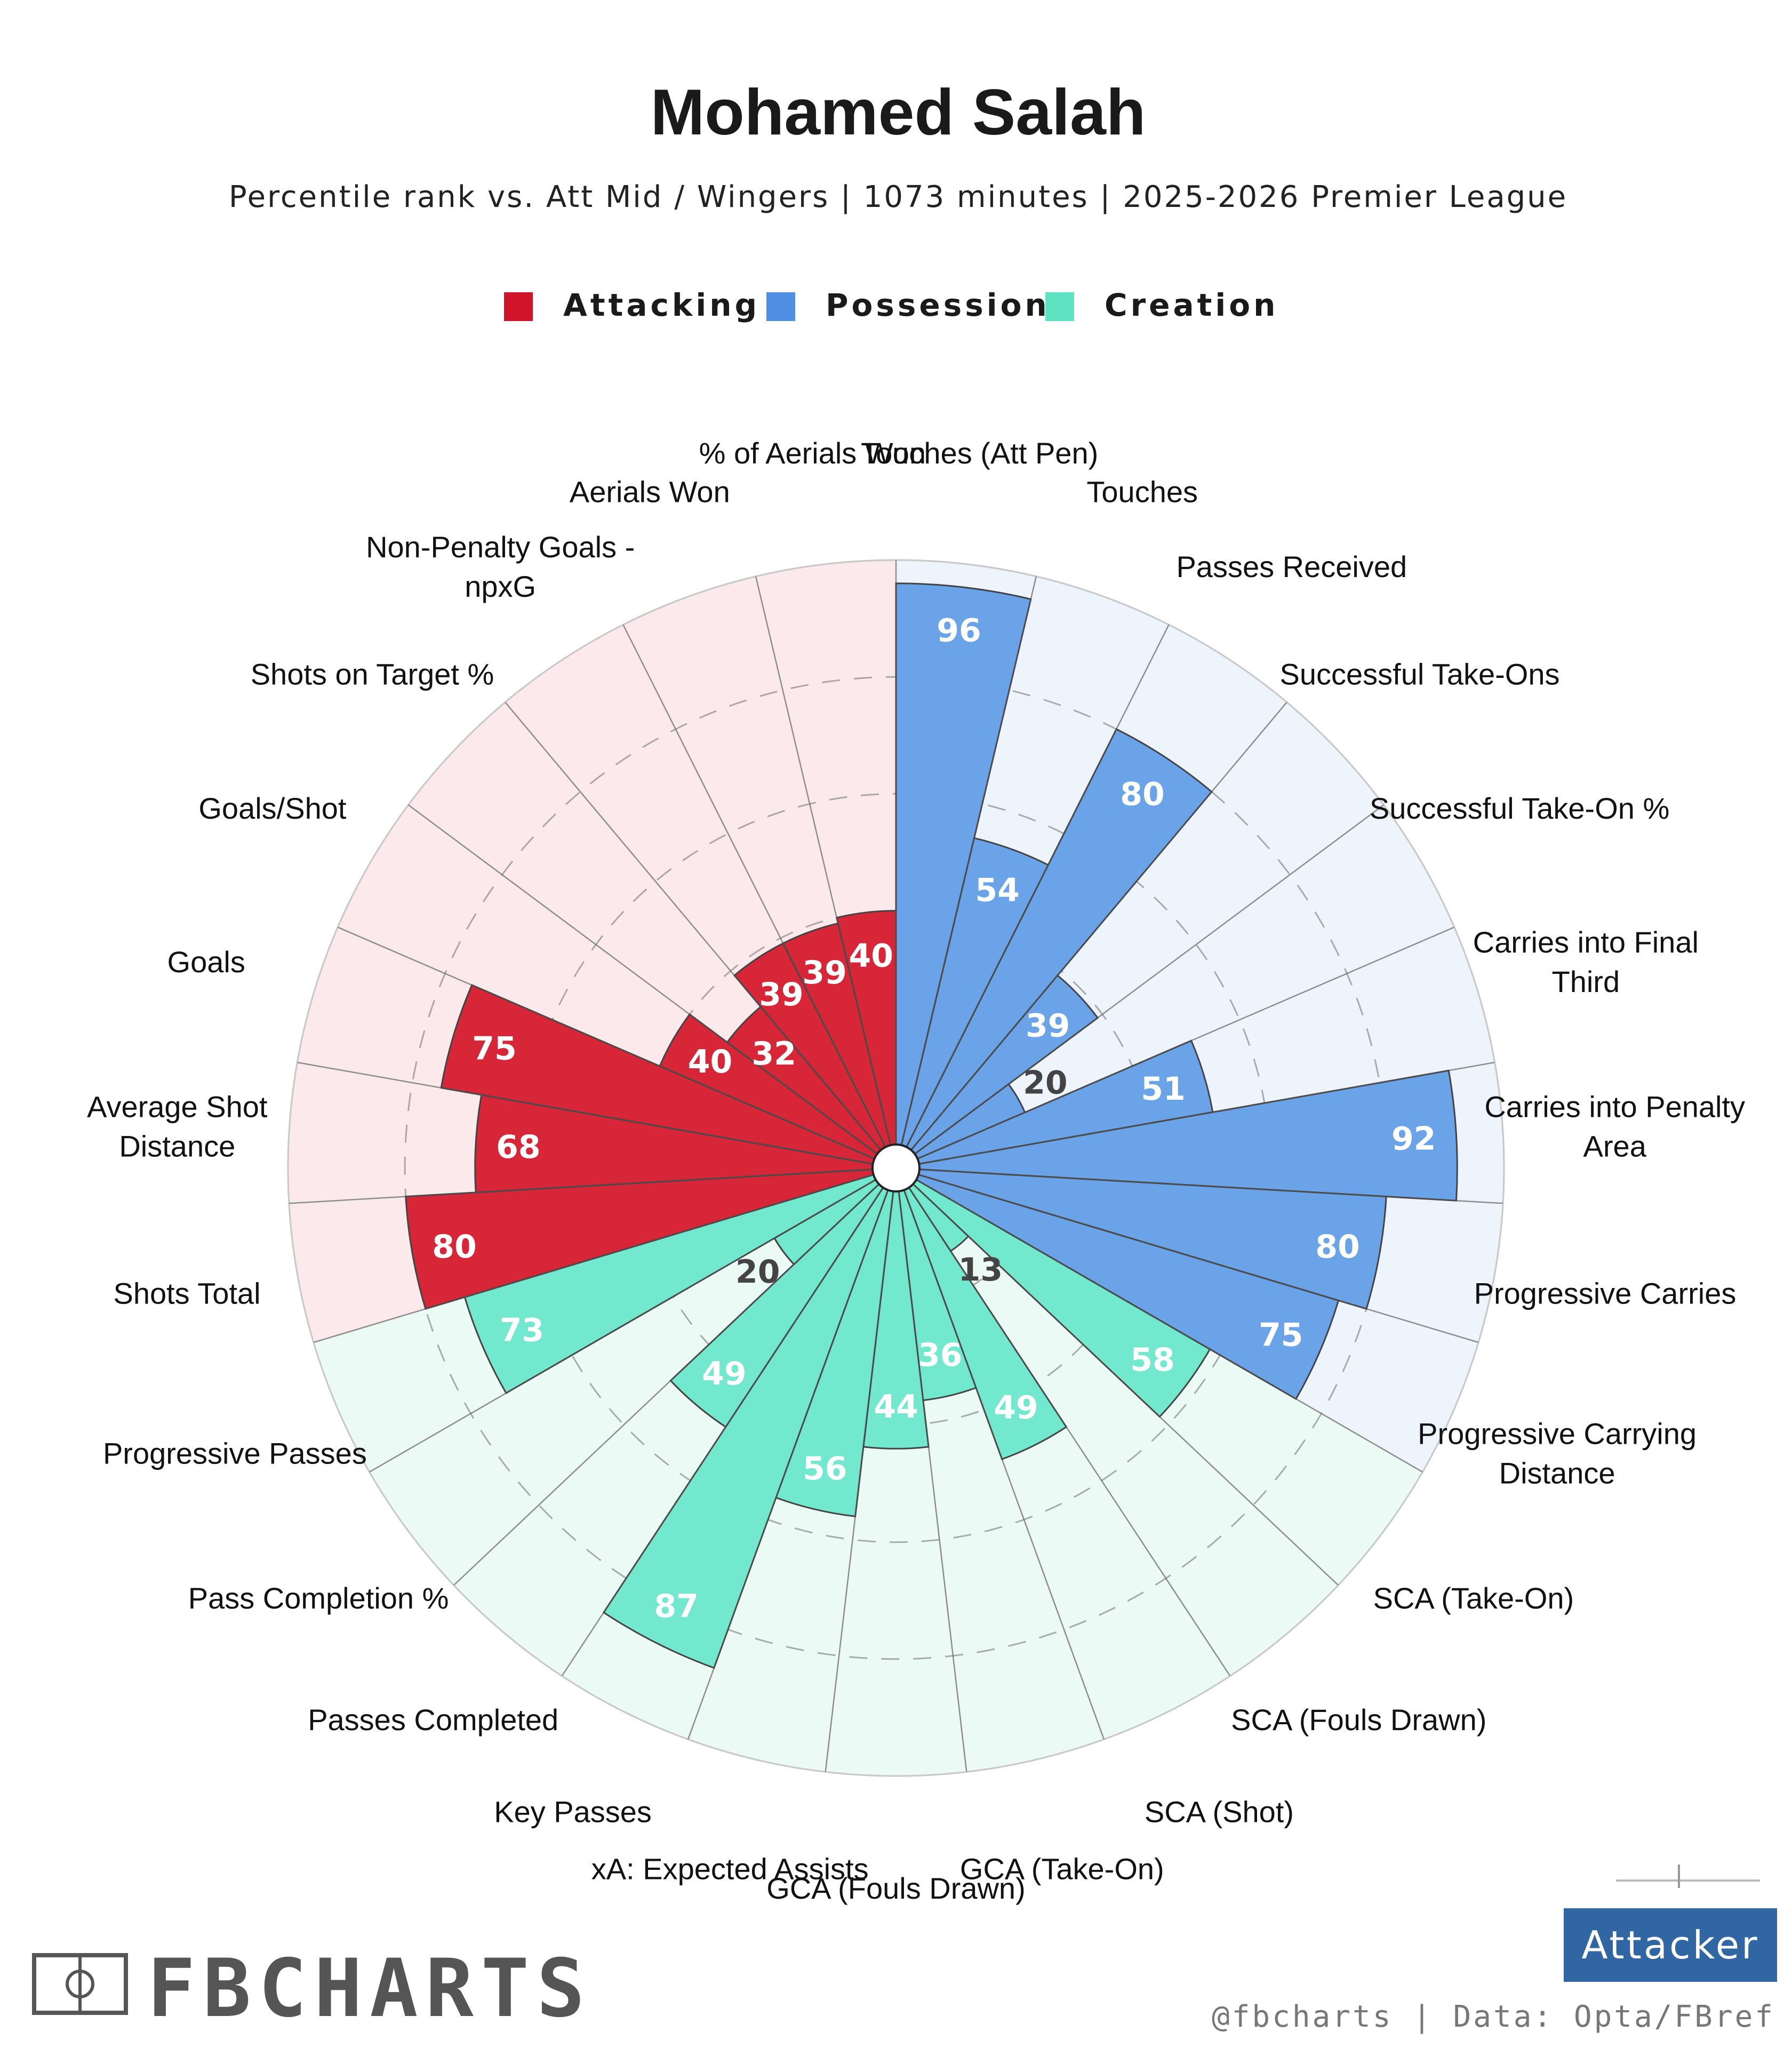 The image size is (1792, 2048). Describe the element at coordinates (1614, 1126) in the screenshot. I see `category-label-carries-into-penalty-area: Carries into Penalty Area` at that location.